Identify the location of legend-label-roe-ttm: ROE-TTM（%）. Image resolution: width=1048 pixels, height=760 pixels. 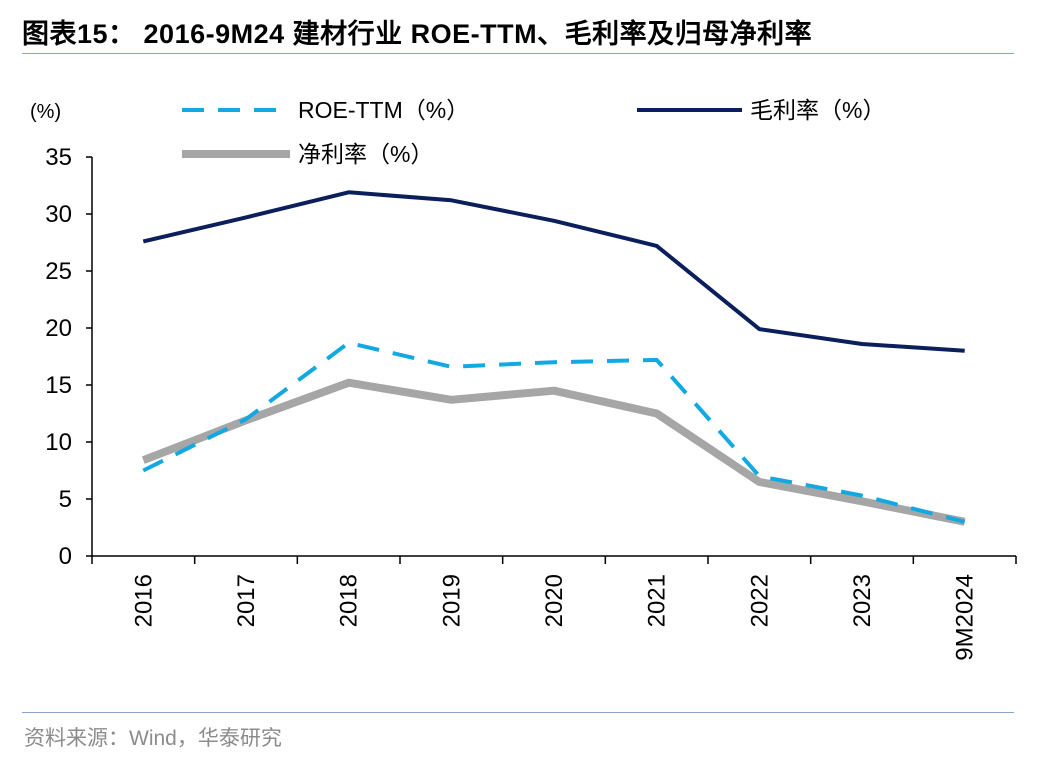
(383, 110).